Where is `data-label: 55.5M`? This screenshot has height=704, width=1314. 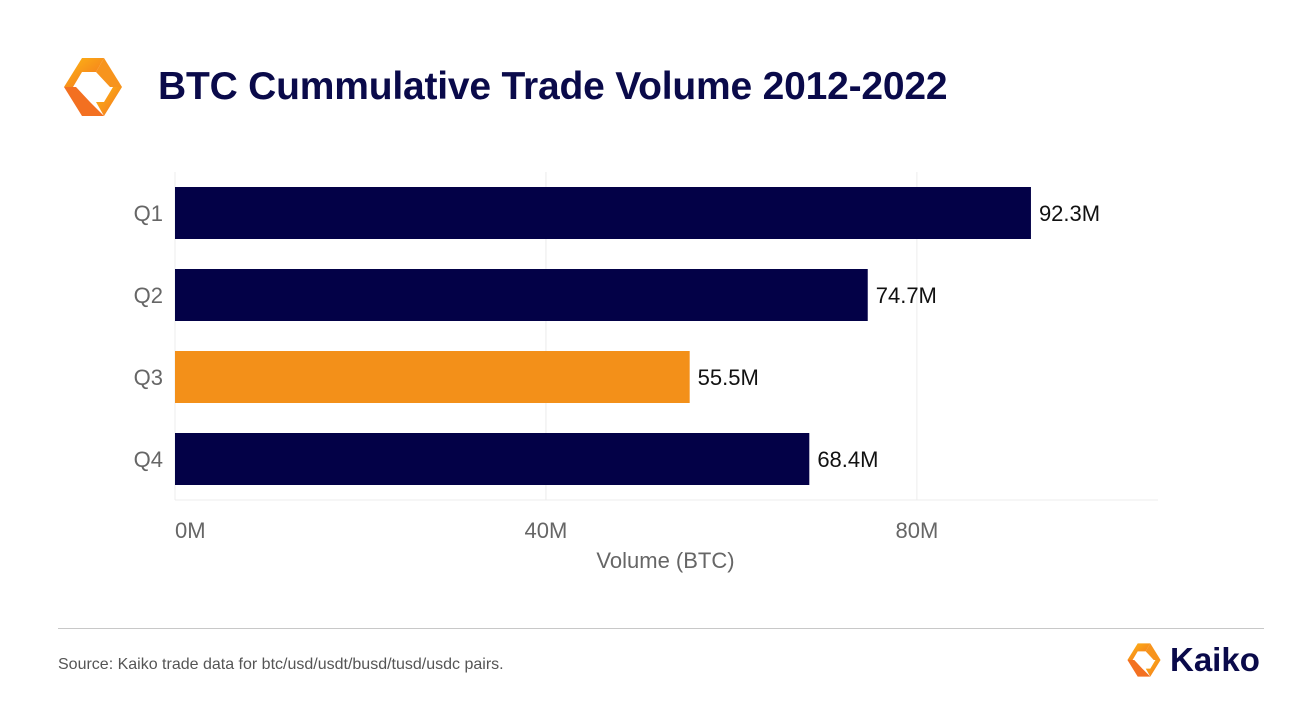 data-label: 55.5M is located at coordinates (728, 377).